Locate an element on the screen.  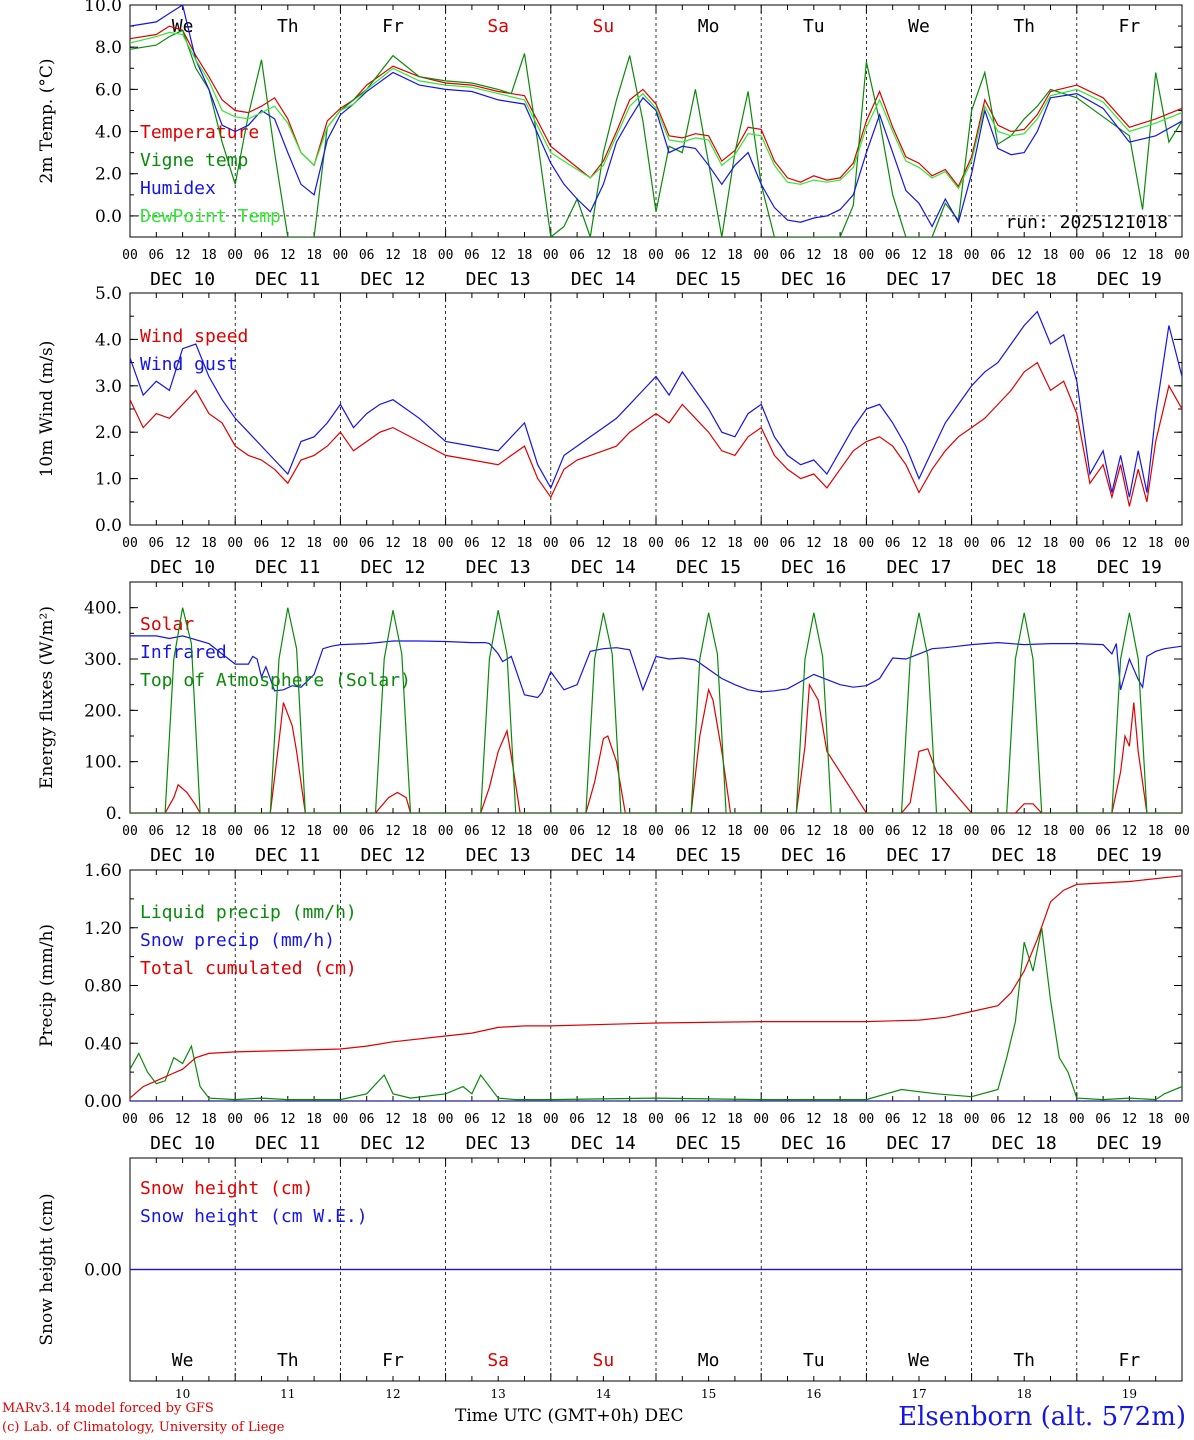
date-label: DEC 13 is located at coordinates (498, 279).